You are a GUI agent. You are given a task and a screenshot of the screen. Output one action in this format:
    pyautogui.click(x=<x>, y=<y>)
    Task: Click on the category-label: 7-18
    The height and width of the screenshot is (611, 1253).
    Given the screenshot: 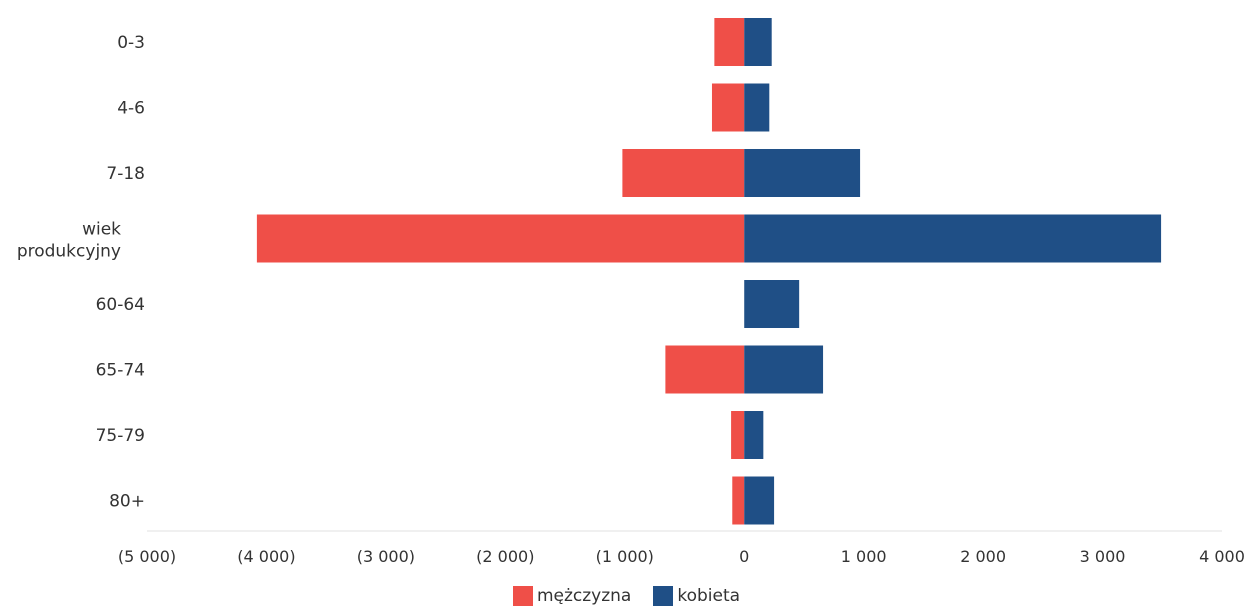 What is the action you would take?
    pyautogui.click(x=125, y=174)
    